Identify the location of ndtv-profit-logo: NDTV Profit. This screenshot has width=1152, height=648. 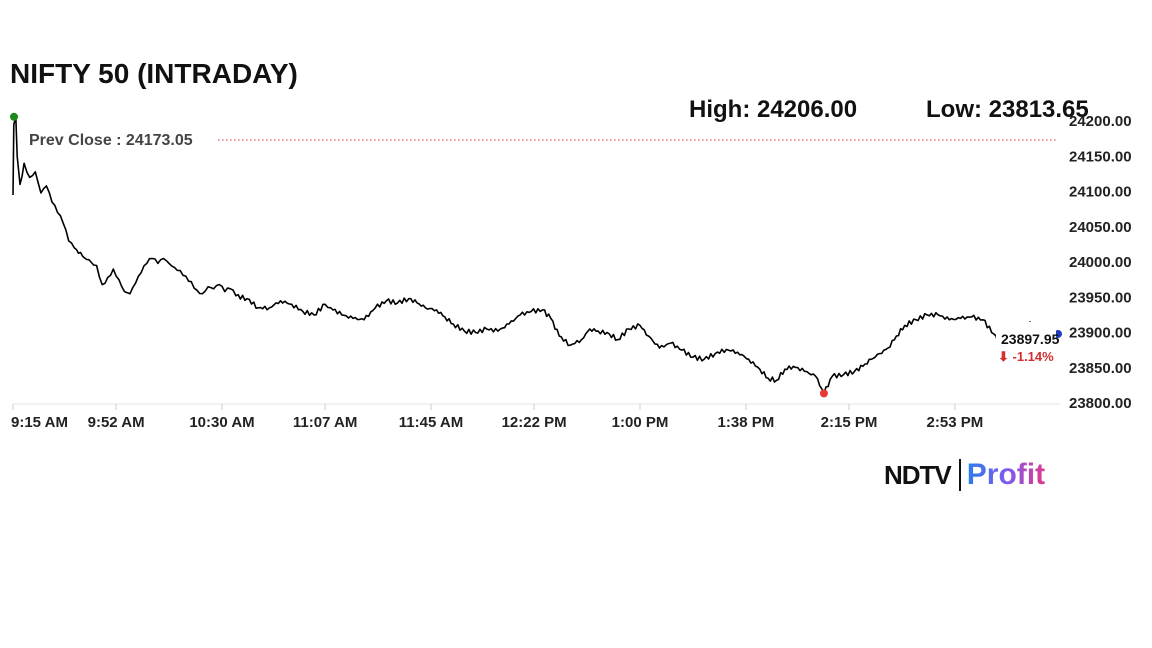
(964, 475).